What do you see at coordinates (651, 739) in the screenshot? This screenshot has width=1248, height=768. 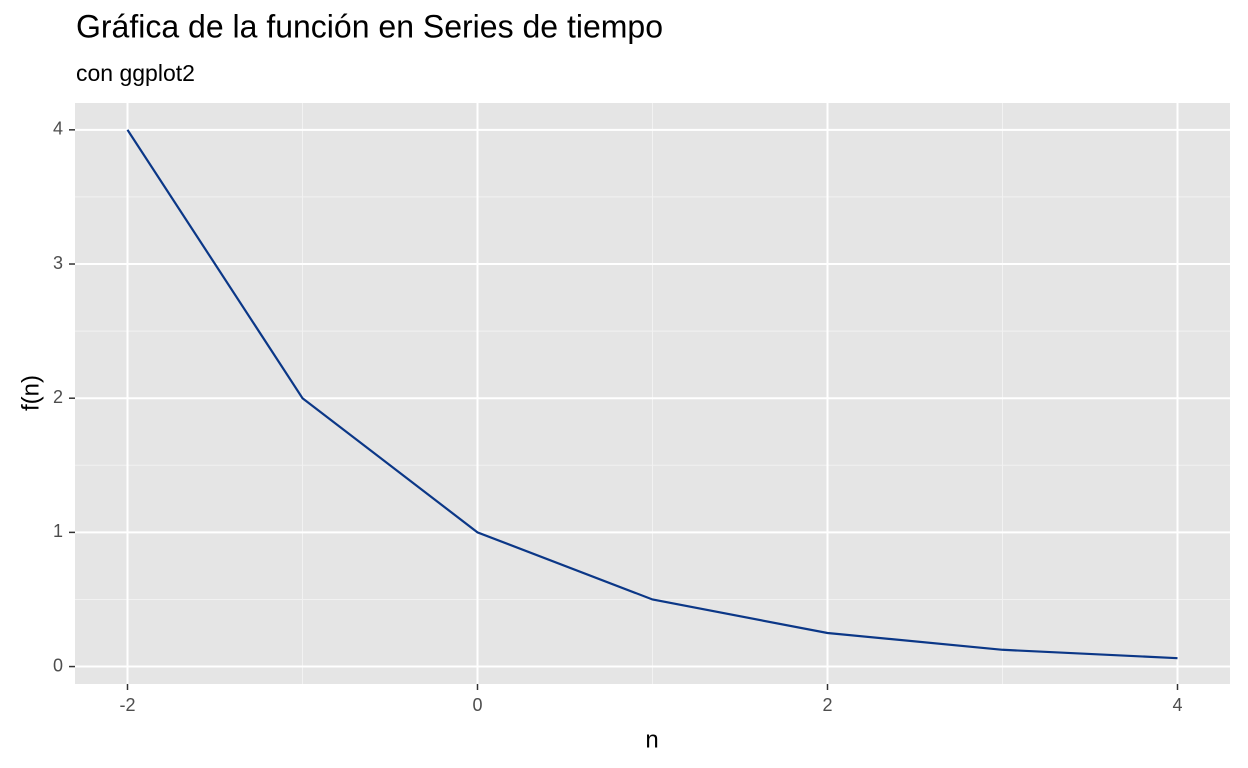 I see `x-axis-title: n` at bounding box center [651, 739].